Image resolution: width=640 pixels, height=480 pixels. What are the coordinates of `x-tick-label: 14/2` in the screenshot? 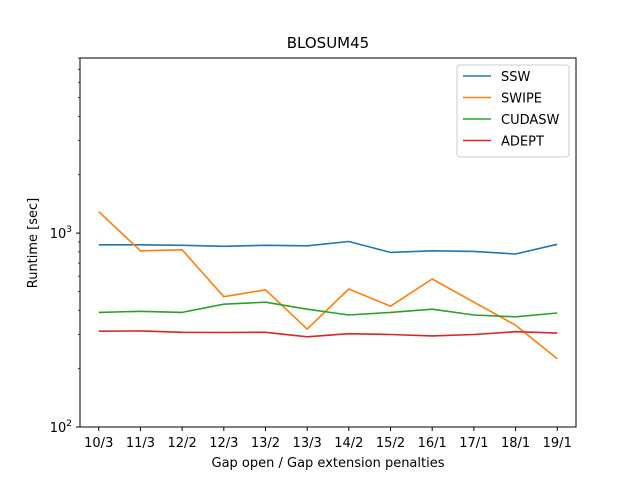 It's located at (348, 443).